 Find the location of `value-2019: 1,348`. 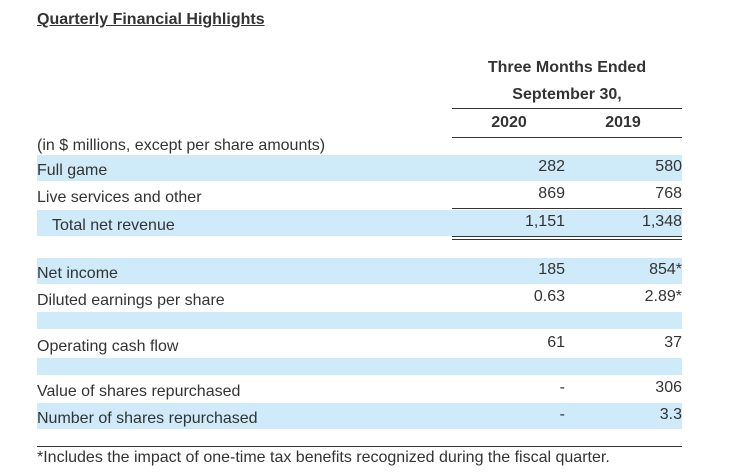

value-2019: 1,348 is located at coordinates (661, 221).